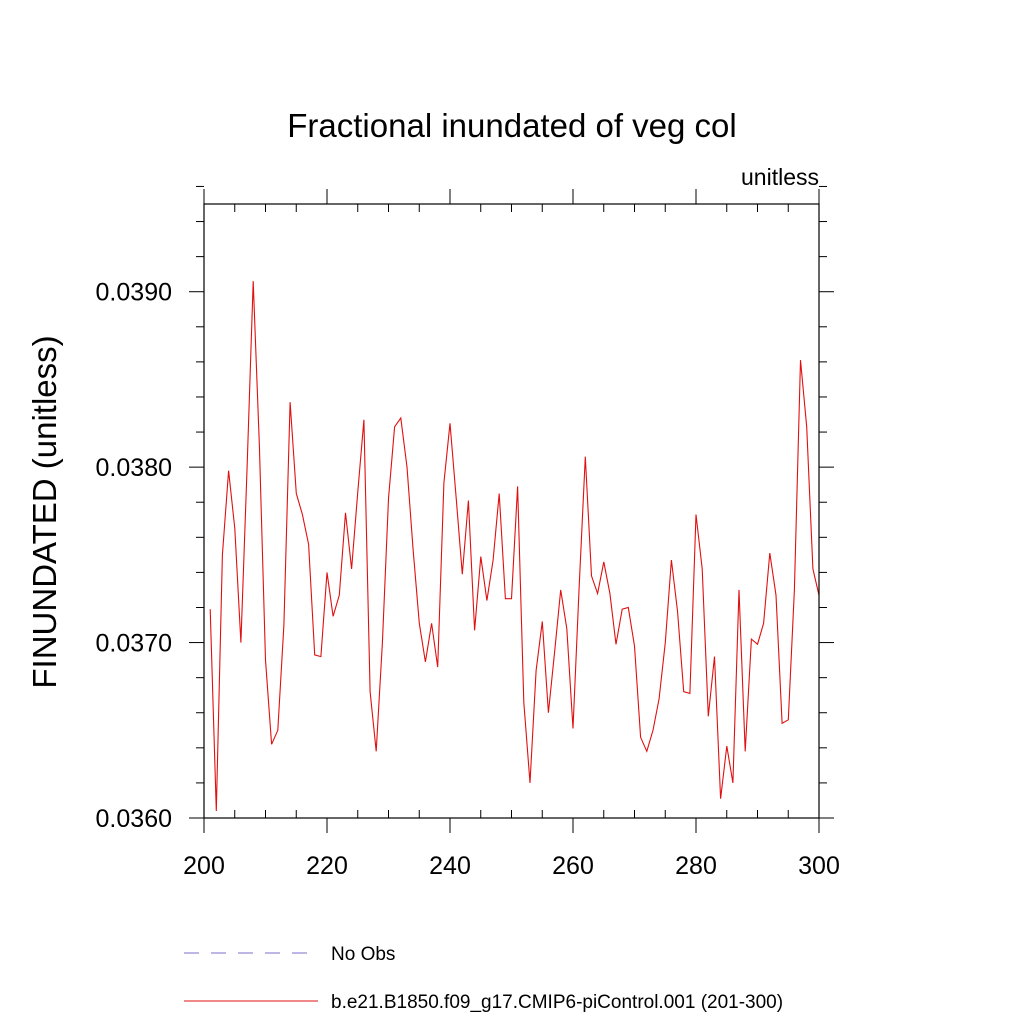  What do you see at coordinates (134, 644) in the screenshot?
I see `y-tick-label: 0.0370` at bounding box center [134, 644].